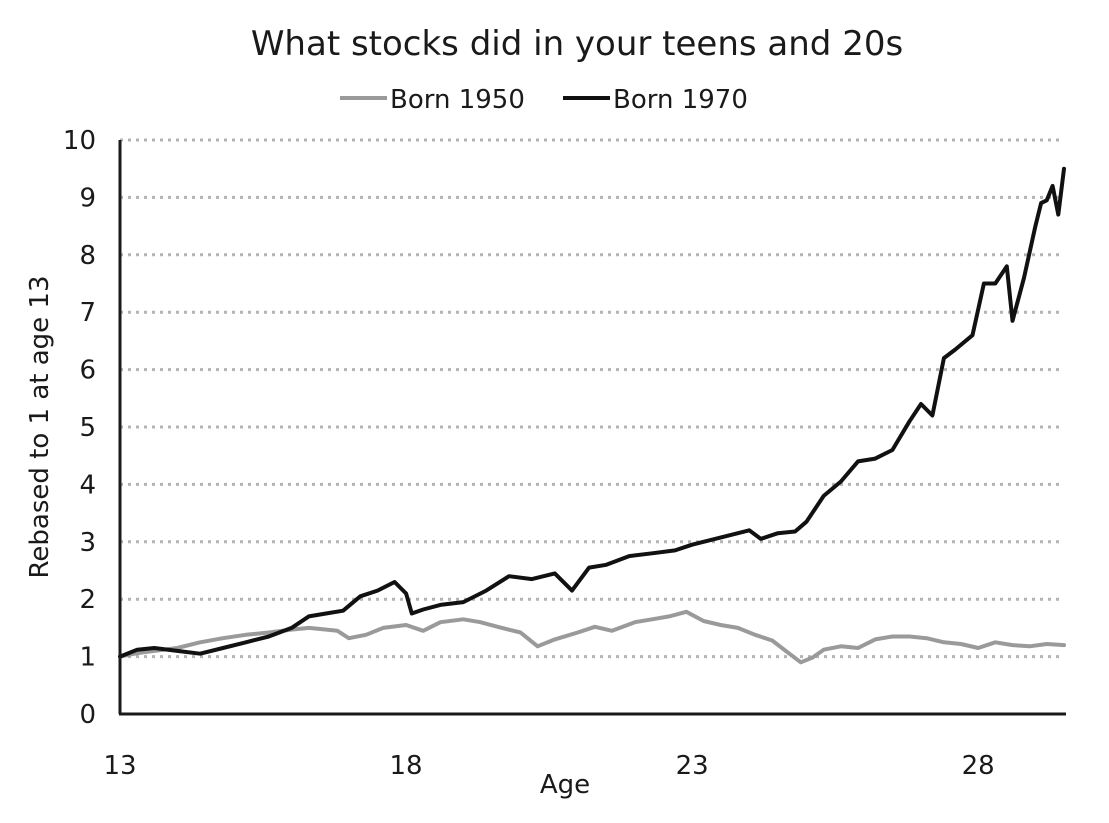 The image size is (1109, 823). I want to click on legend-label-born-1950: Born 1950, so click(457, 100).